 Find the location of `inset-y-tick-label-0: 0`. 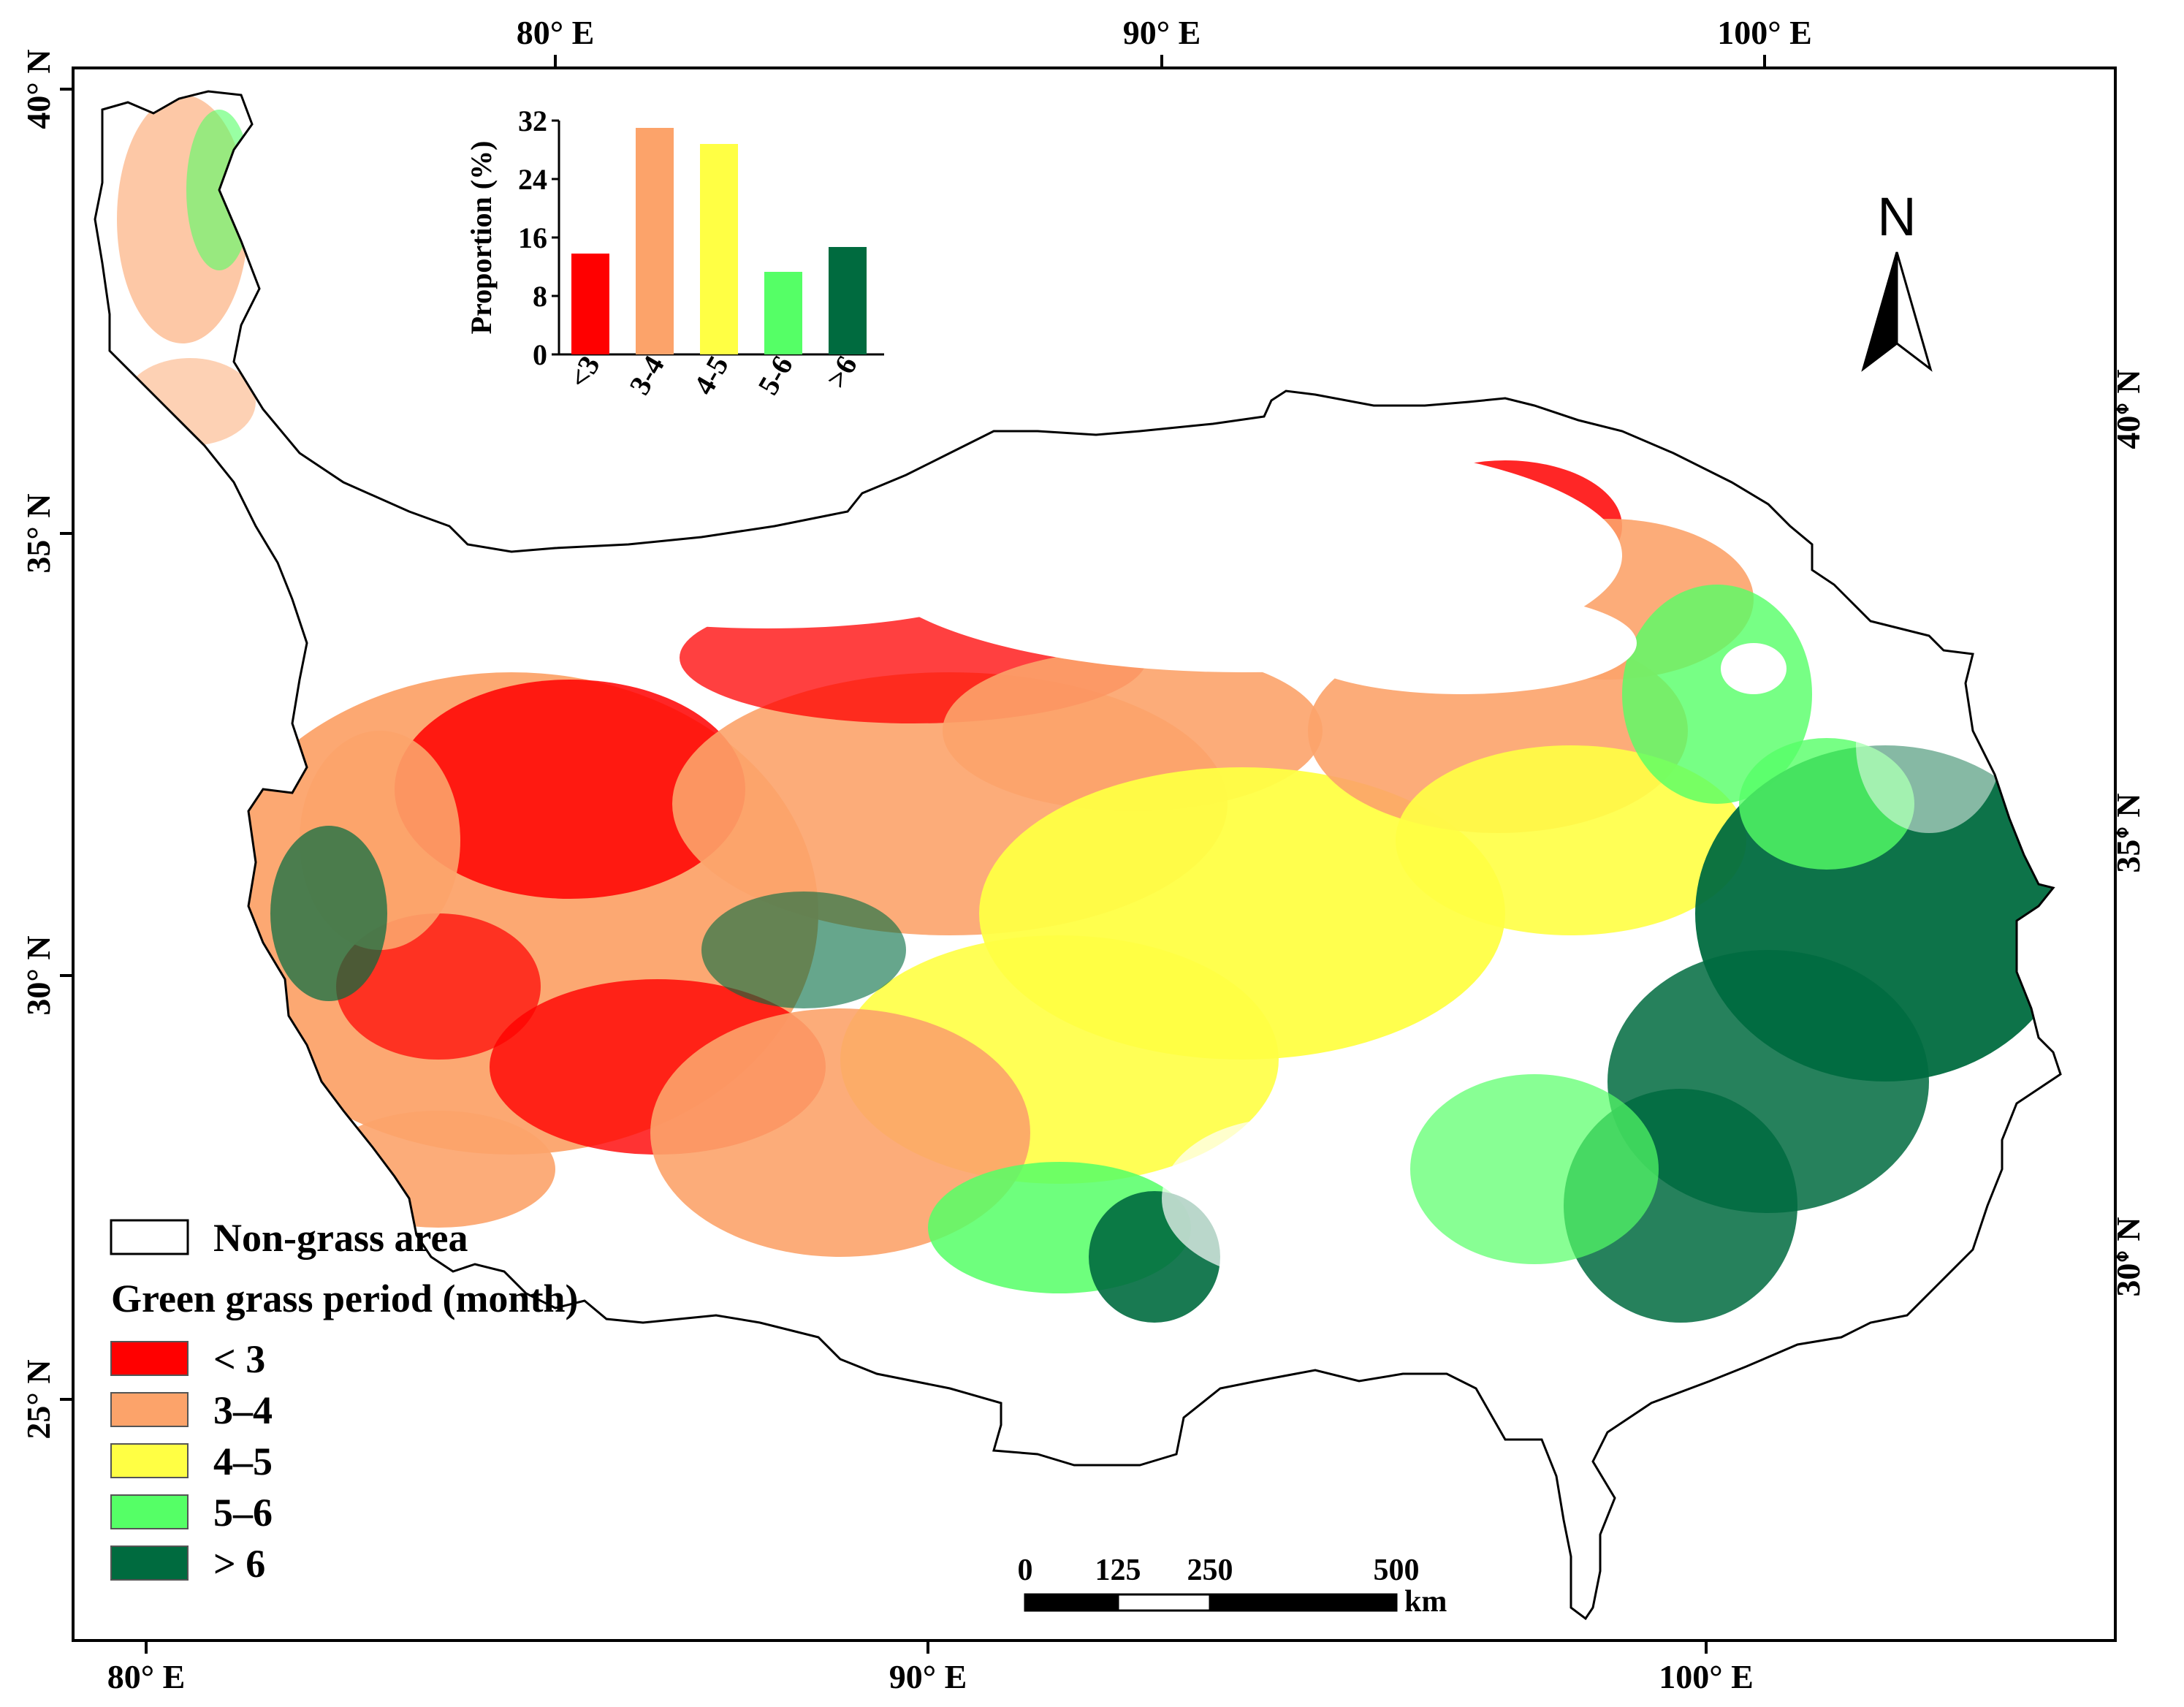

inset-y-tick-label-0: 0 is located at coordinates (540, 354).